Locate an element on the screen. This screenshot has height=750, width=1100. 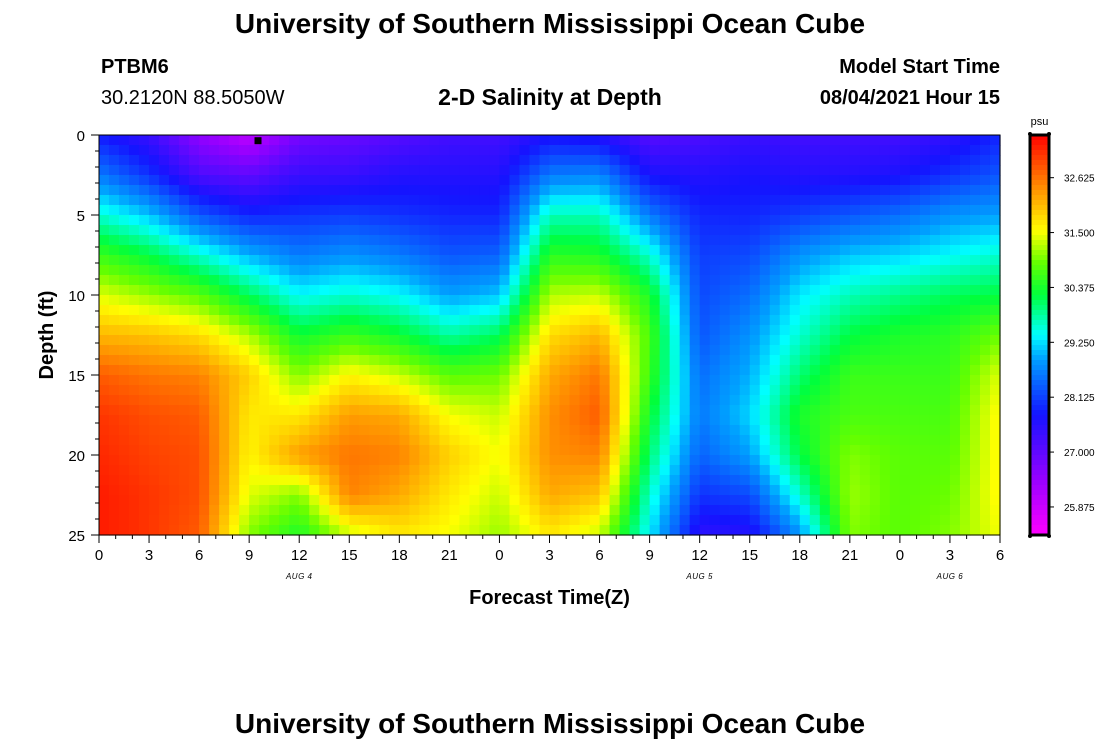
colorbar-cell is located at coordinates (1039, 463).